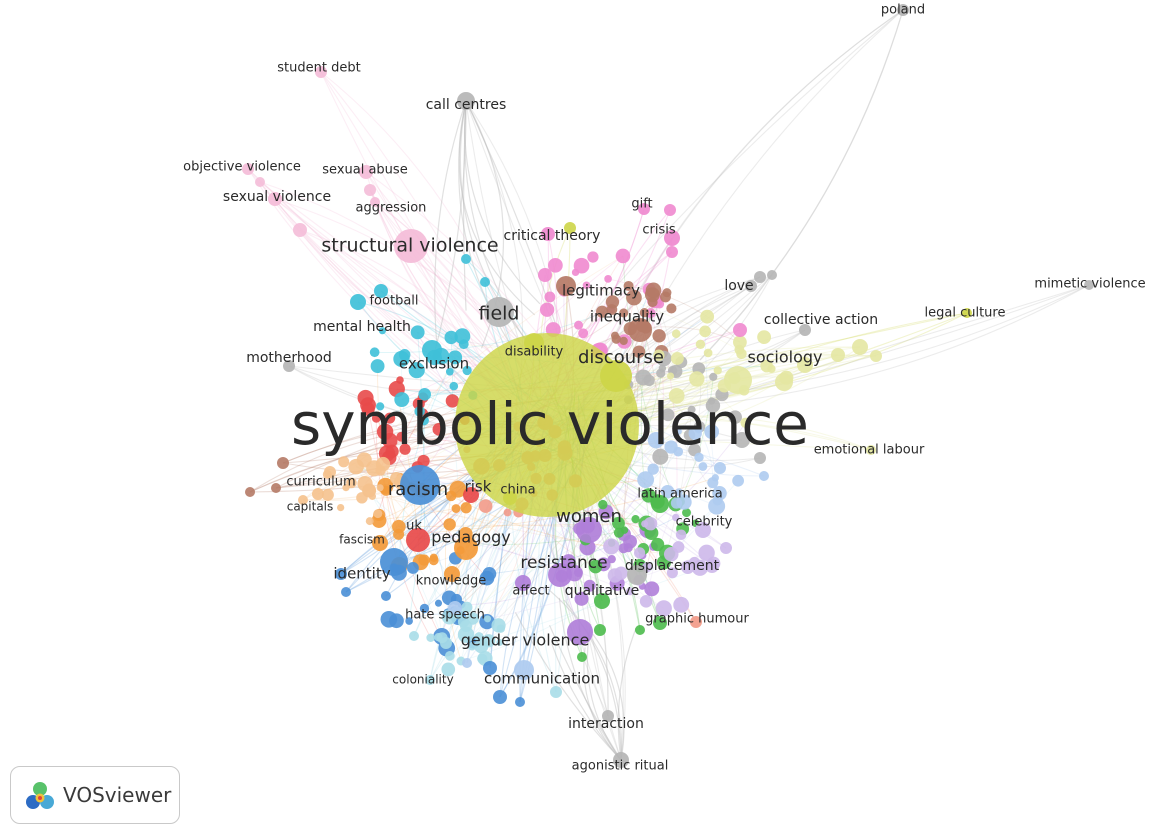  What do you see at coordinates (534, 352) in the screenshot?
I see `term-label: disability` at bounding box center [534, 352].